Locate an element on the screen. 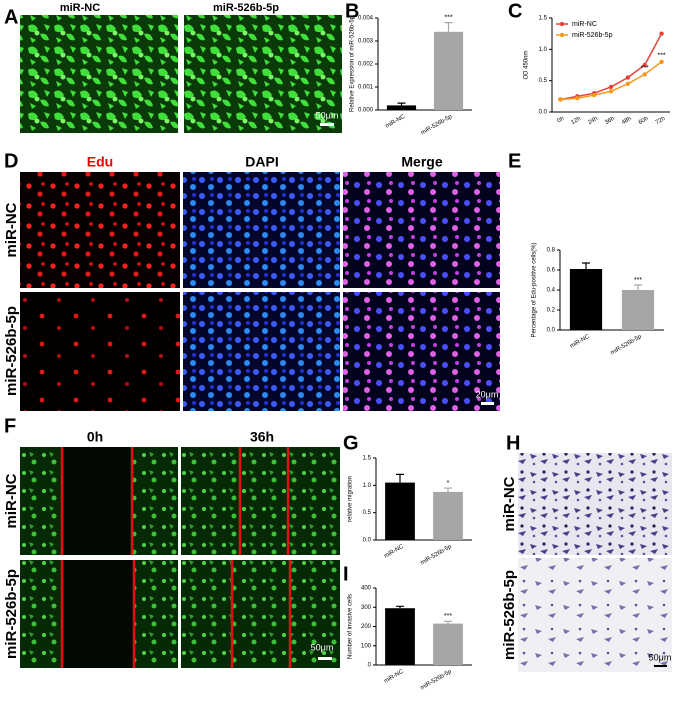  y-tick-label: 0.5 is located at coordinates (367, 513).